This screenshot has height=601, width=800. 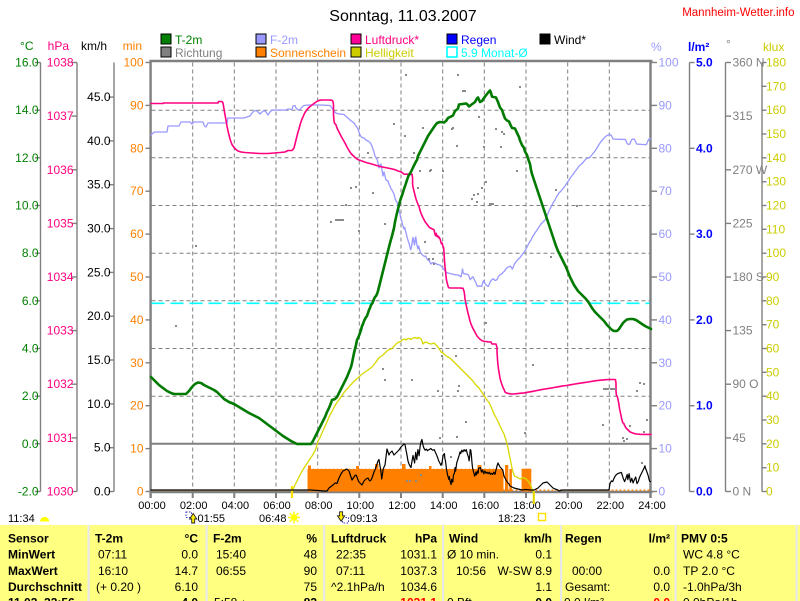 What do you see at coordinates (60, 116) in the screenshot?
I see `svg-text: 1037` at bounding box center [60, 116].